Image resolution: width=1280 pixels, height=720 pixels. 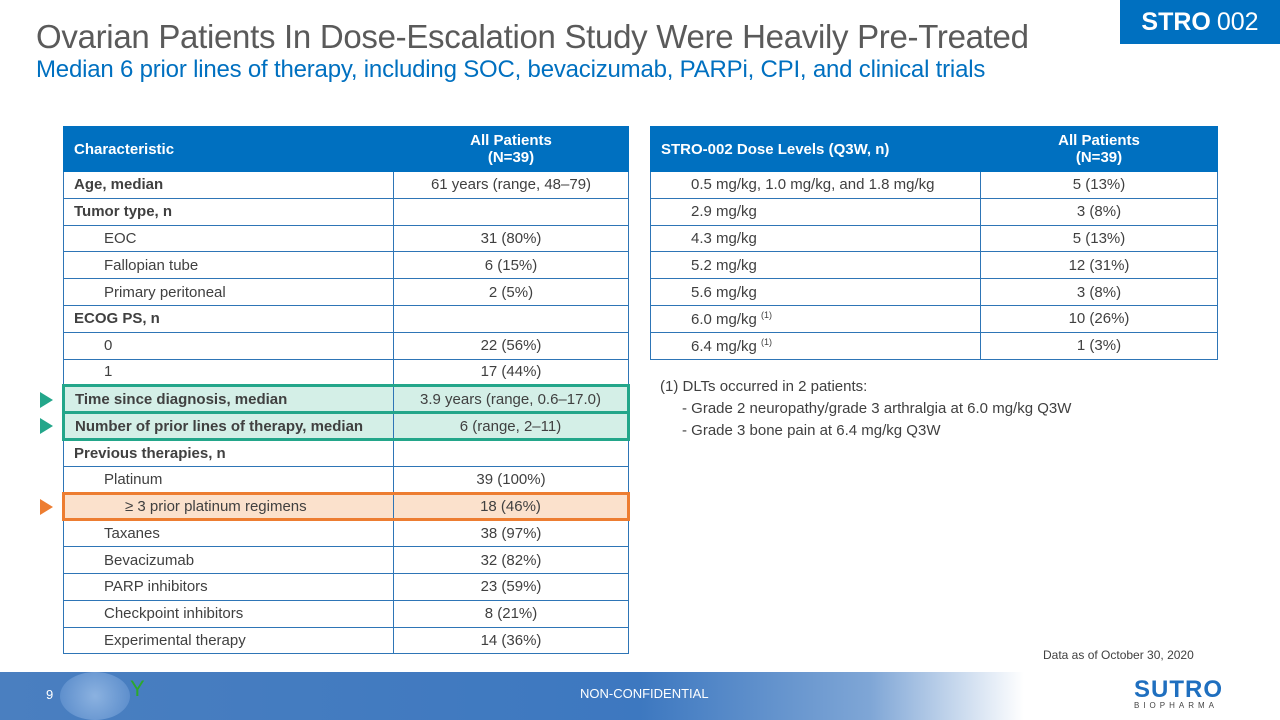 What do you see at coordinates (228, 318) in the screenshot?
I see `row-label: ECOG PS, n` at bounding box center [228, 318].